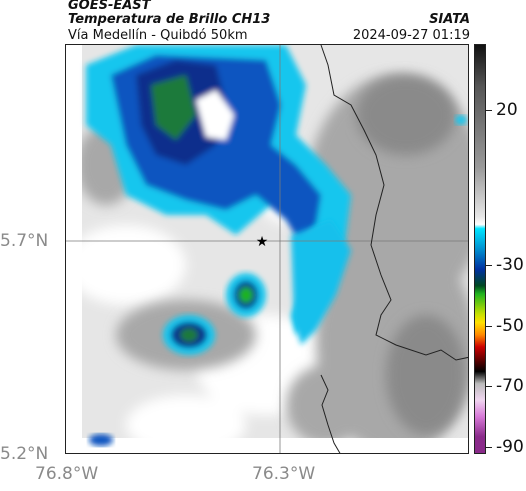 Image resolution: width=526 pixels, height=491 pixels. Describe the element at coordinates (330, 413) in the screenshot. I see `river-line` at that location.